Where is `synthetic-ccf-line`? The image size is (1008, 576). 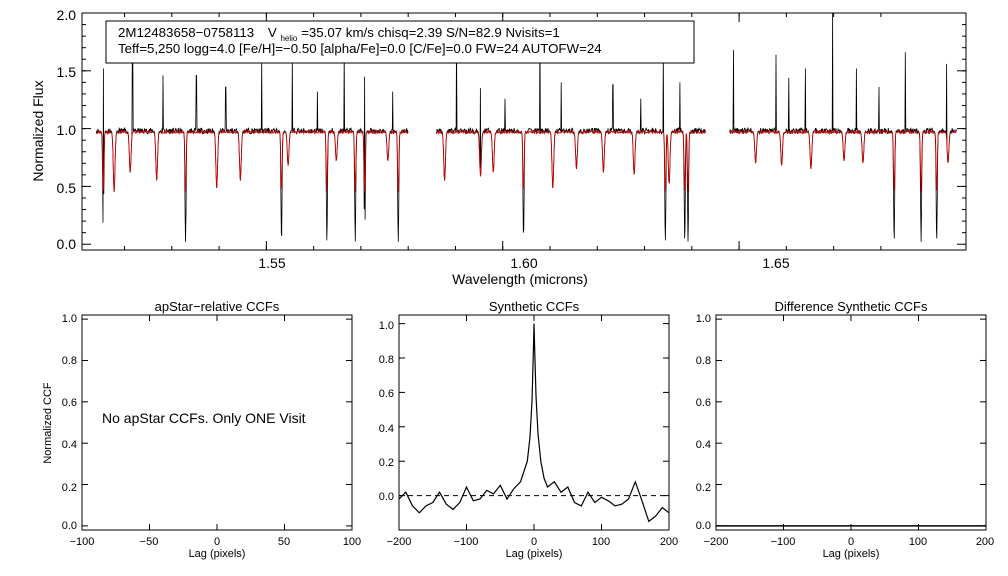
synthetic-ccf-line is located at coordinates (534, 423).